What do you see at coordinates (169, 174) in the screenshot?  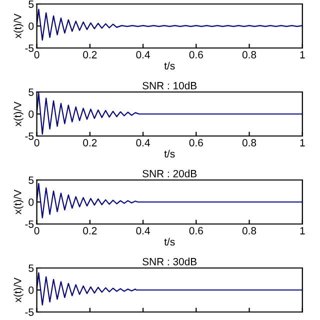 I see `chart-title: SNR : 20dB` at bounding box center [169, 174].